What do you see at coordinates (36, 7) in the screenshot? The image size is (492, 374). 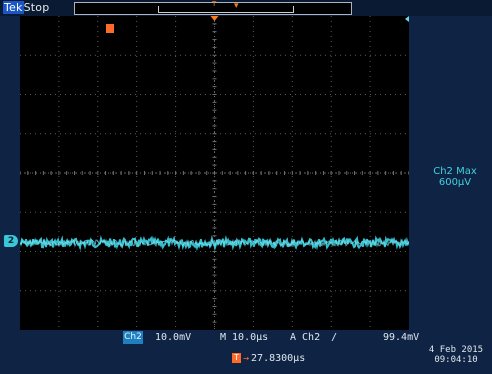 I see `acquisition-state: Stop` at bounding box center [36, 7].